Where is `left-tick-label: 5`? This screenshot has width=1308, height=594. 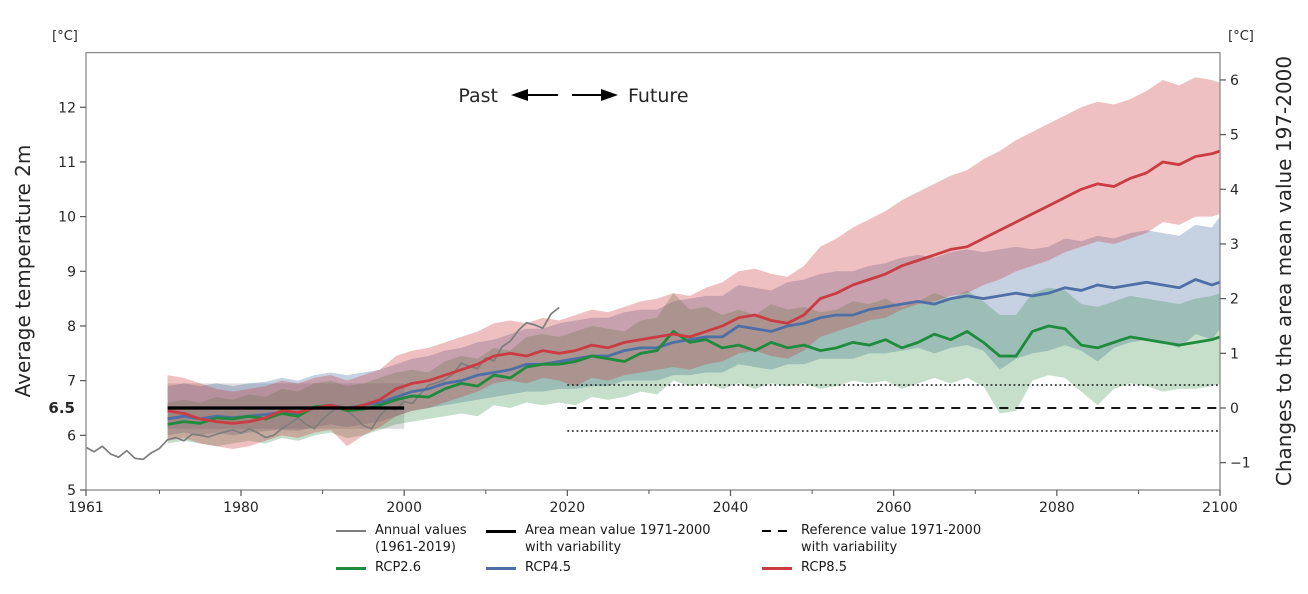
left-tick-label: 5 is located at coordinates (71, 491).